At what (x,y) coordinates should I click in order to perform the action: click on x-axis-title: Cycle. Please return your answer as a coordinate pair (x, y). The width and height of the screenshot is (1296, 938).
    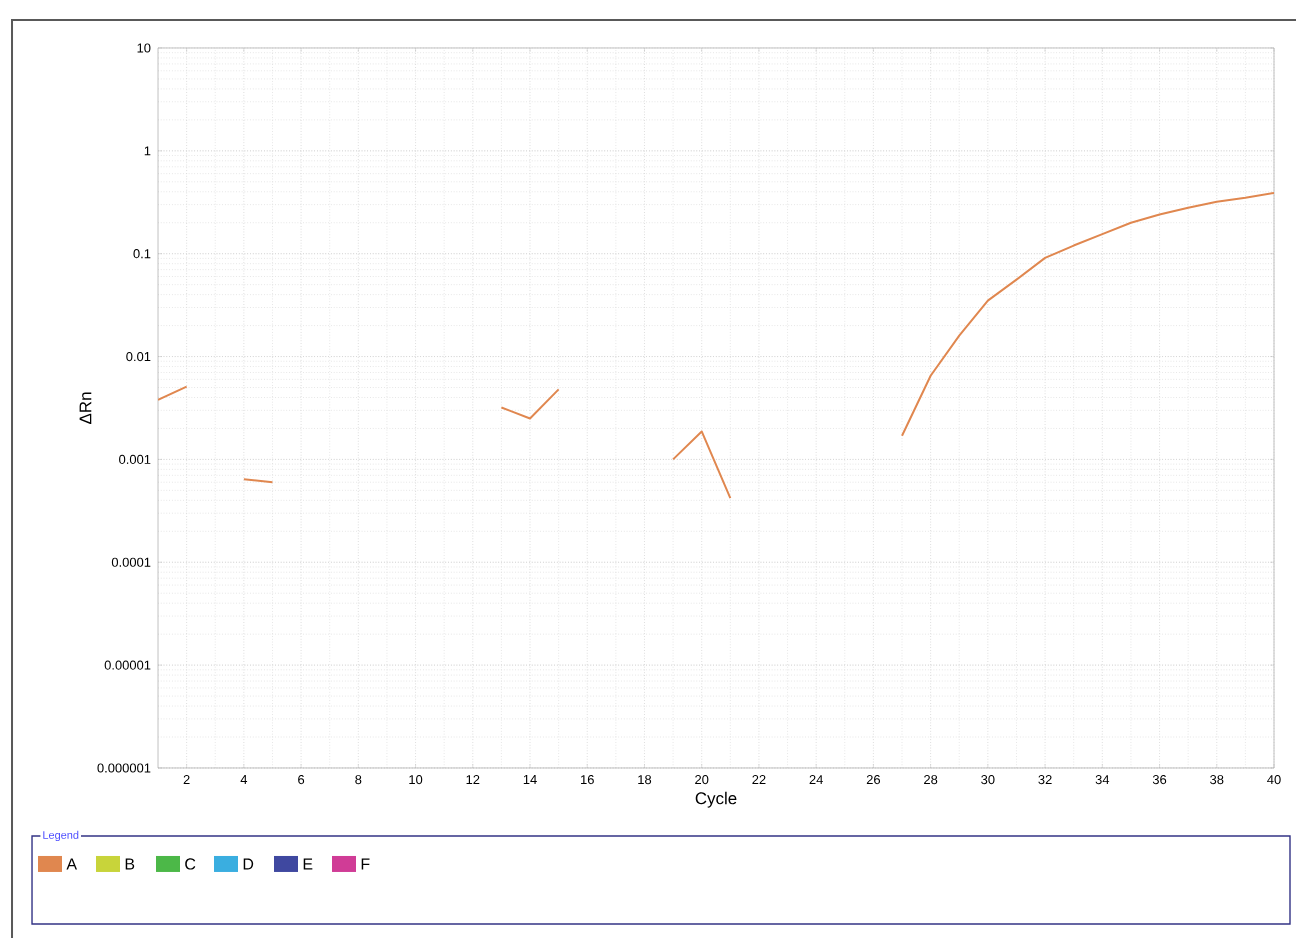
    Looking at the image, I should click on (716, 799).